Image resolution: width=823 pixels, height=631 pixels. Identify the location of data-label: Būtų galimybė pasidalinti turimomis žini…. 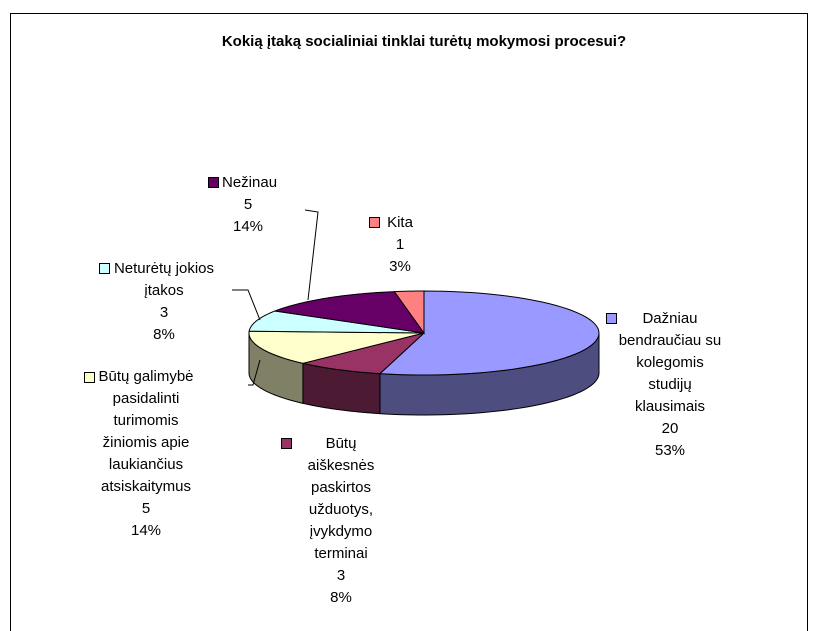
(146, 454).